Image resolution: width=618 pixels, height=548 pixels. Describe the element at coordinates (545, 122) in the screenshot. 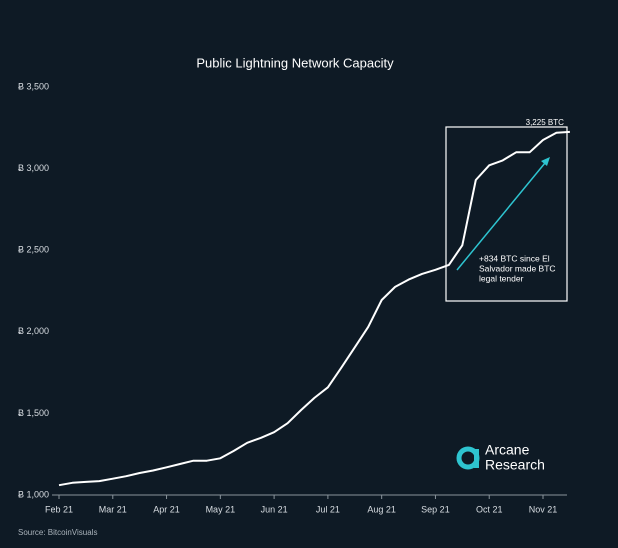

I see `value-label: 3,225 BTC` at that location.